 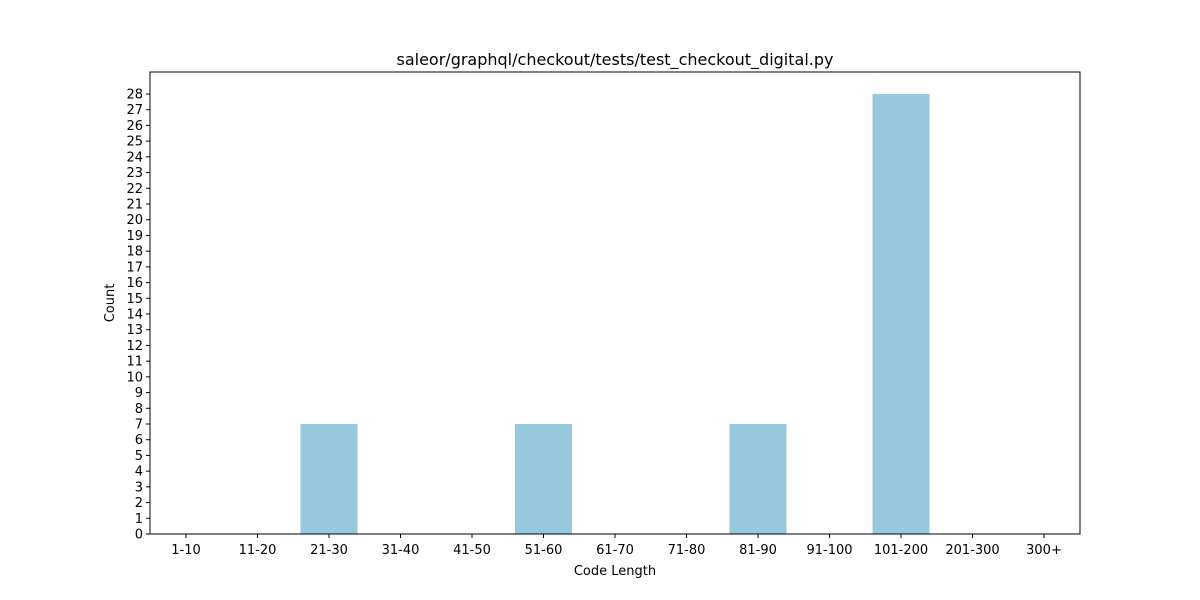 I want to click on x-tick-label: 51-60, so click(x=544, y=550).